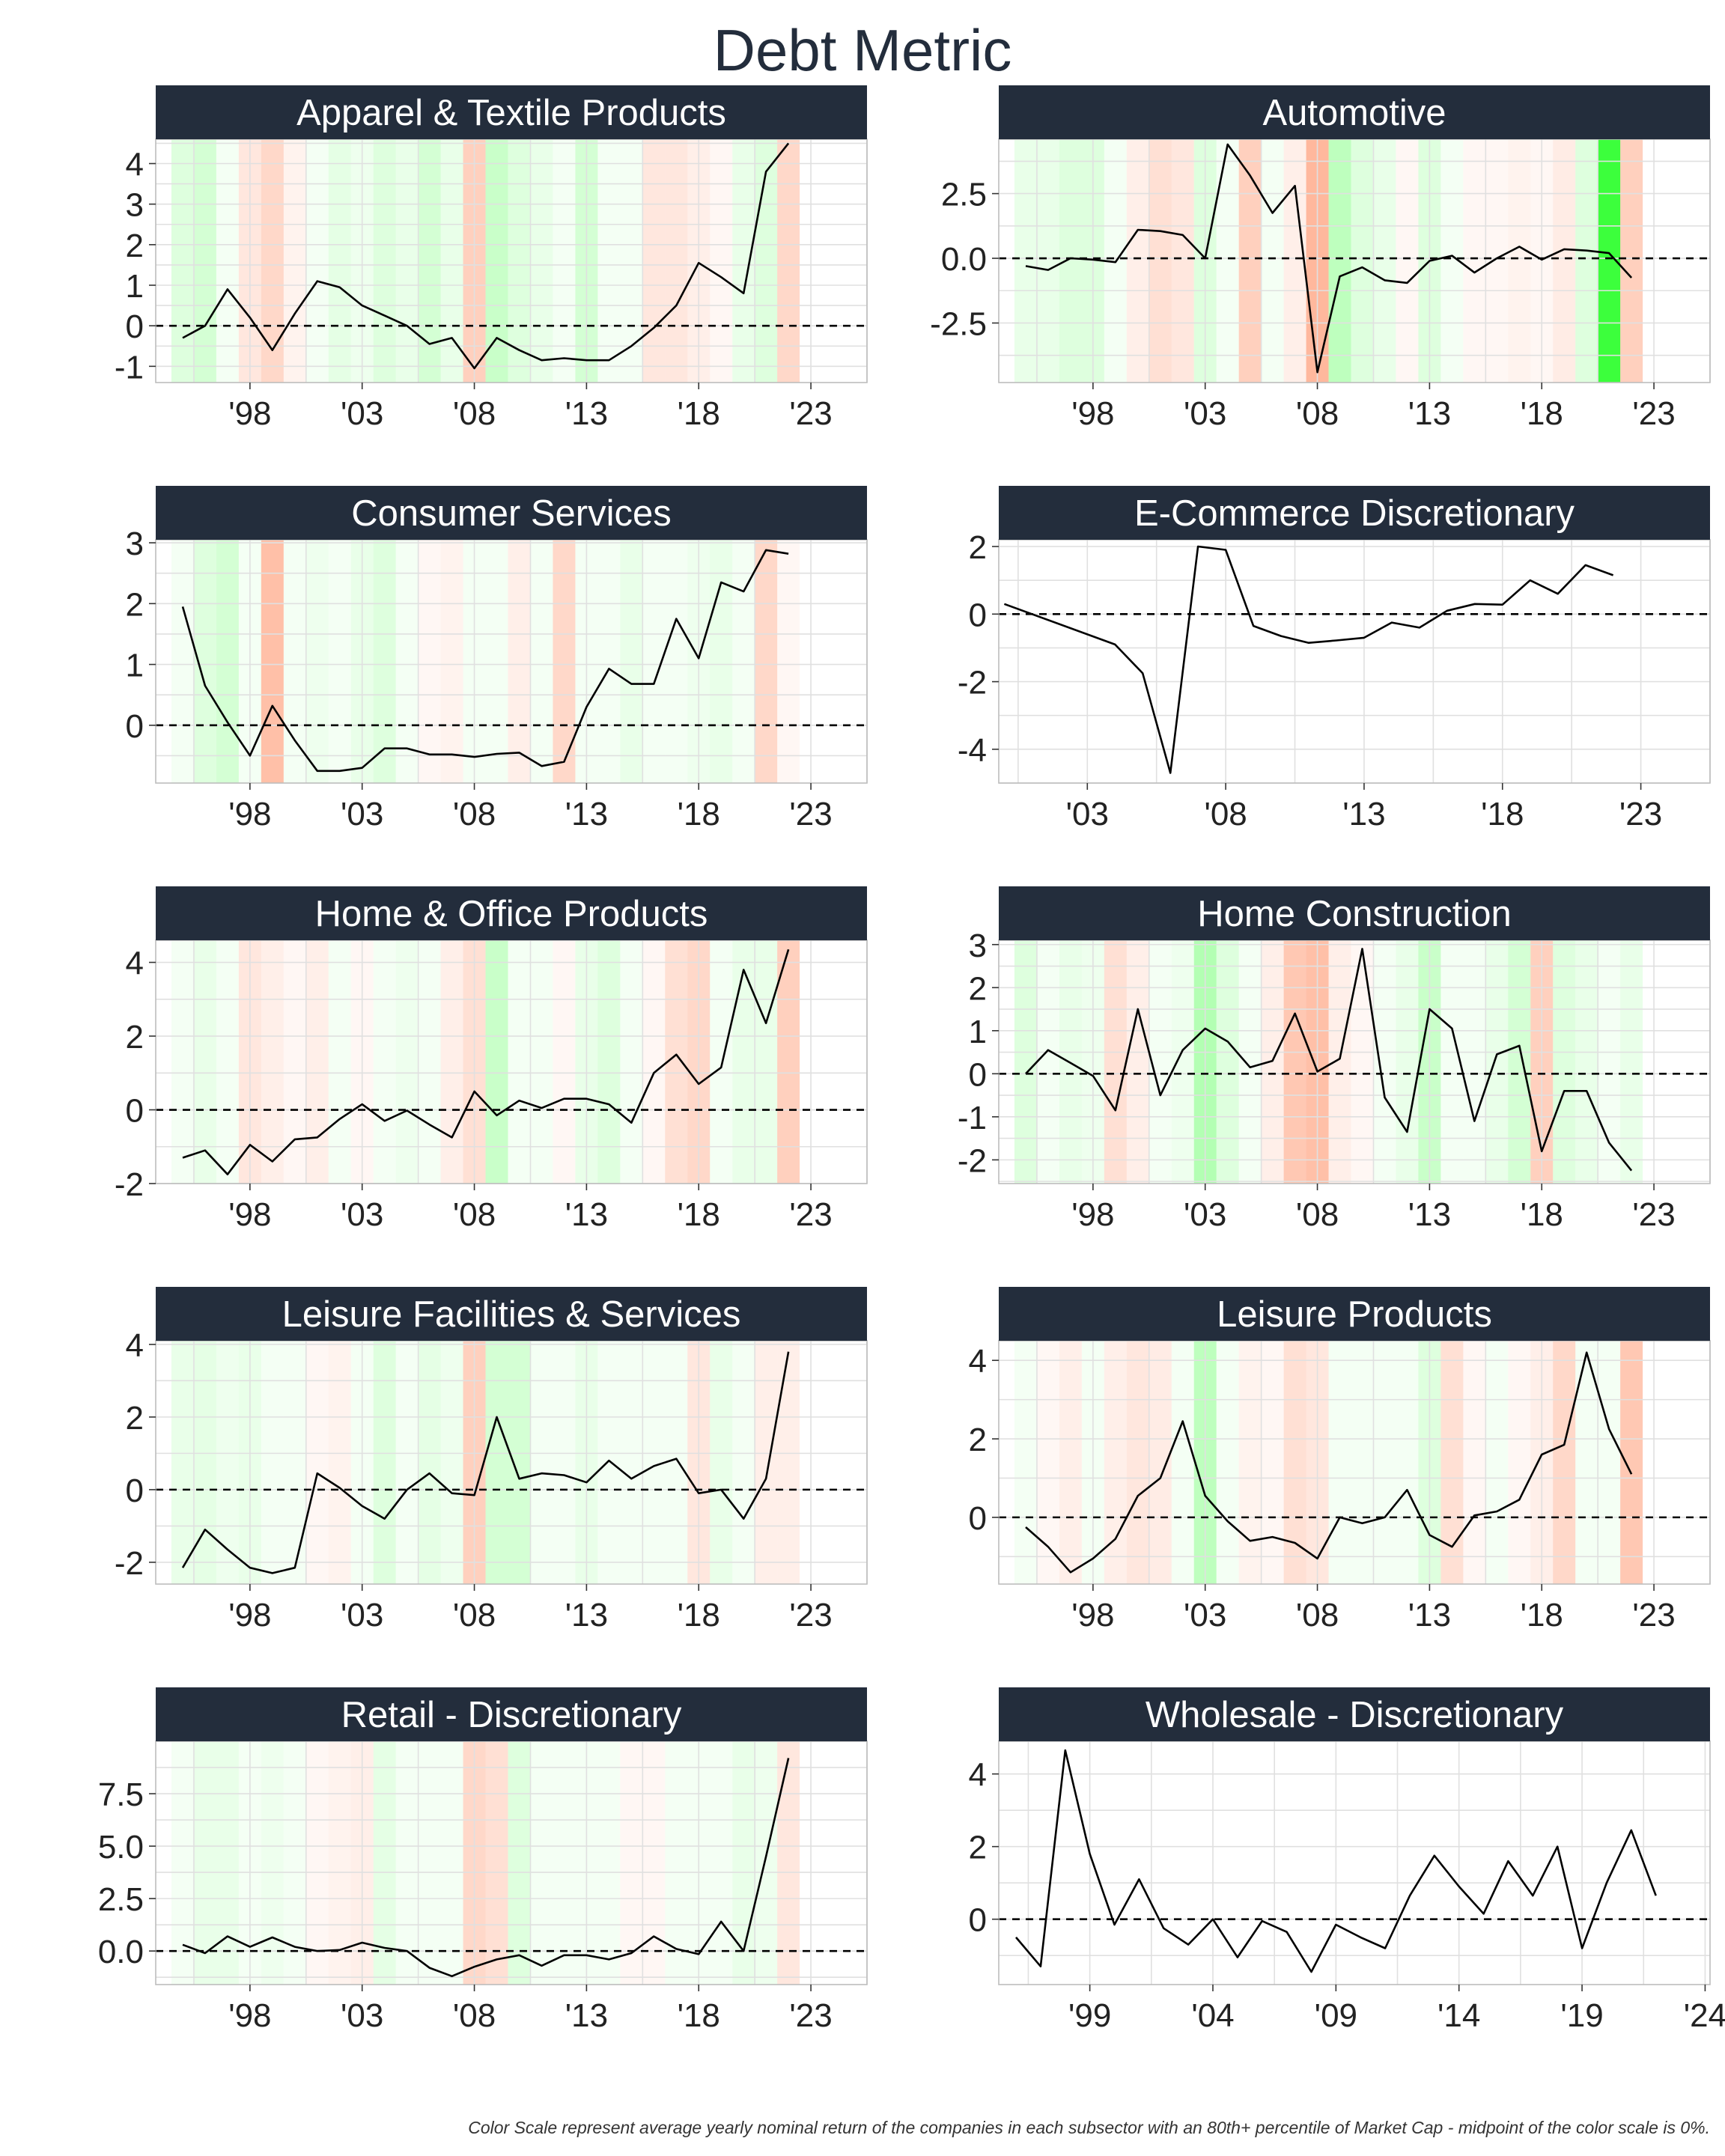 The height and width of the screenshot is (2156, 1725). What do you see at coordinates (1005, 604) in the screenshot?
I see `data-point-2000` at bounding box center [1005, 604].